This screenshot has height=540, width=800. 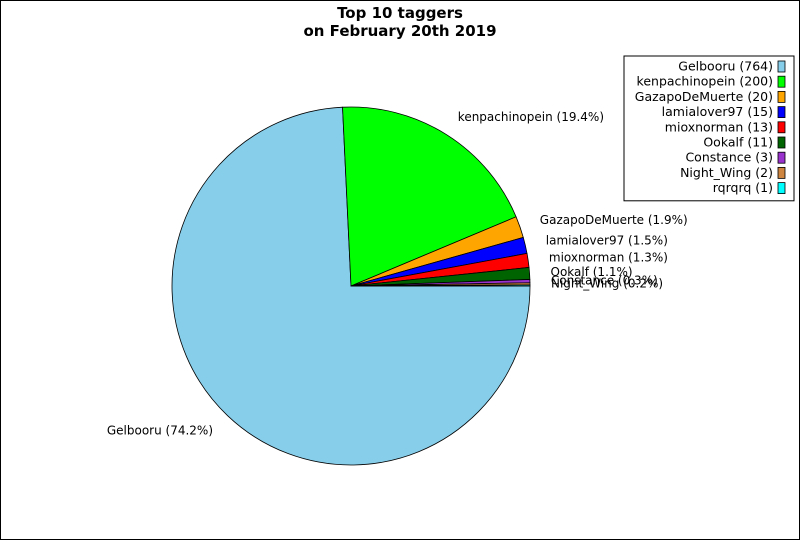 I want to click on slice-label-gelbooru: Gelbooru (74.2%), so click(x=160, y=431).